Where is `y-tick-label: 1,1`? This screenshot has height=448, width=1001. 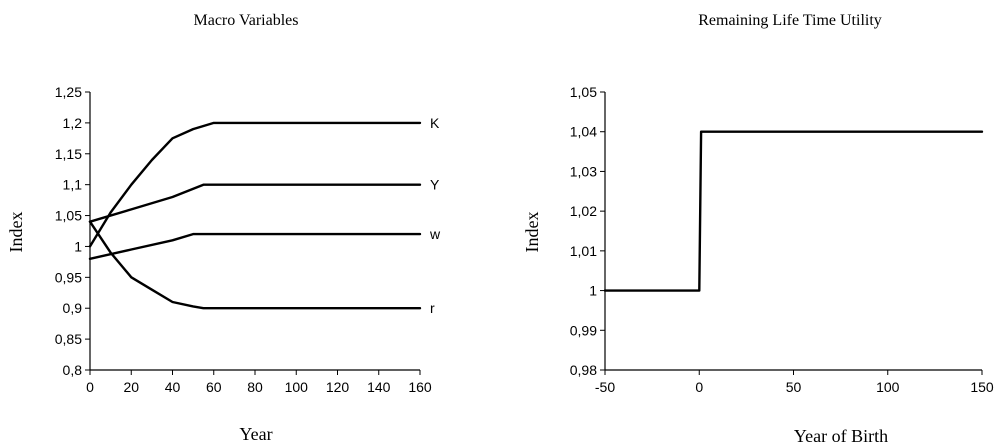 y-tick-label: 1,1 is located at coordinates (73, 185).